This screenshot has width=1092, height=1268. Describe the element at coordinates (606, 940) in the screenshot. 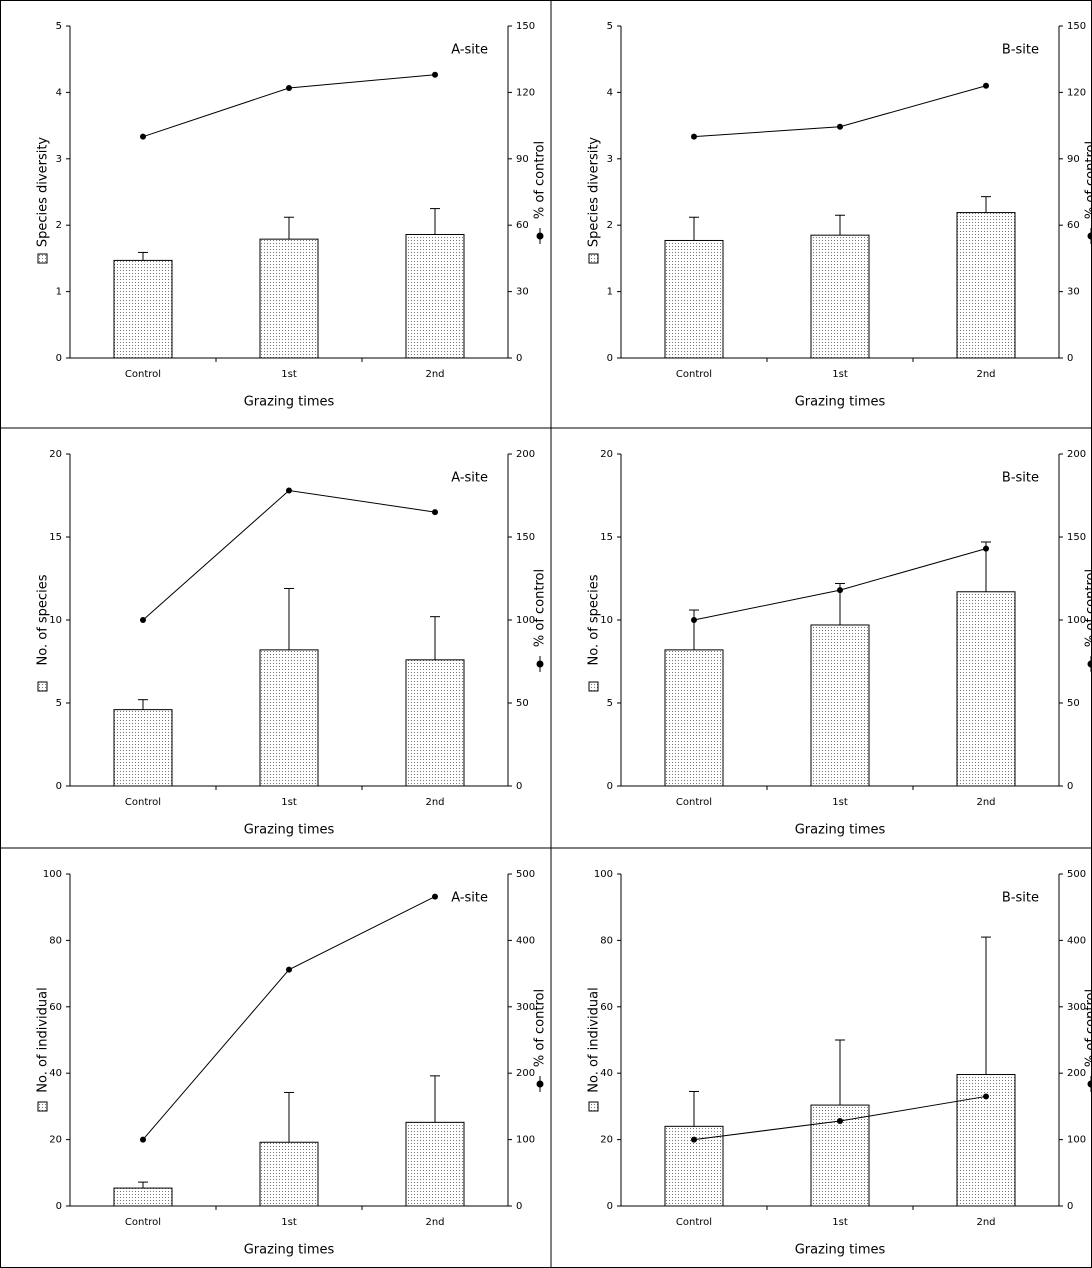

I see `y-tick-label: 80` at that location.